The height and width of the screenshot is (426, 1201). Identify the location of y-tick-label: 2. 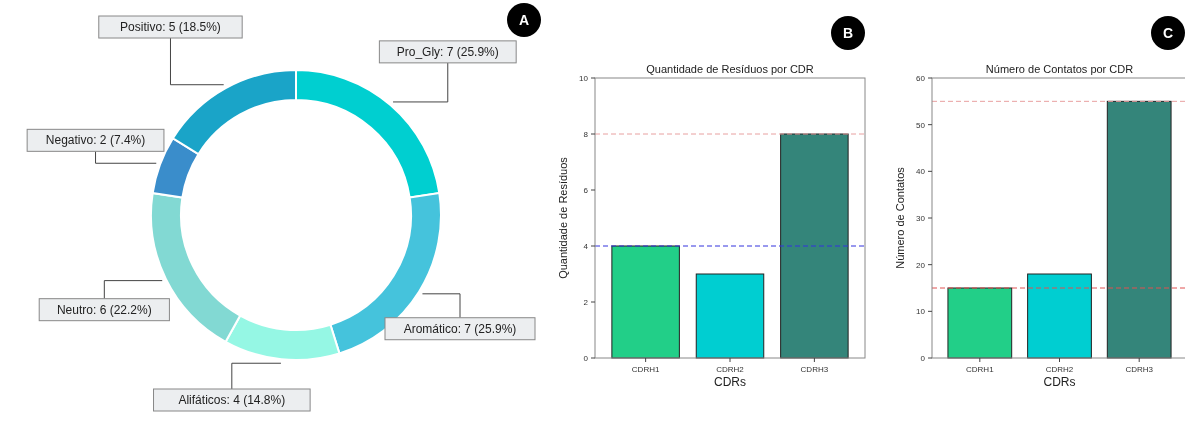
(586, 302).